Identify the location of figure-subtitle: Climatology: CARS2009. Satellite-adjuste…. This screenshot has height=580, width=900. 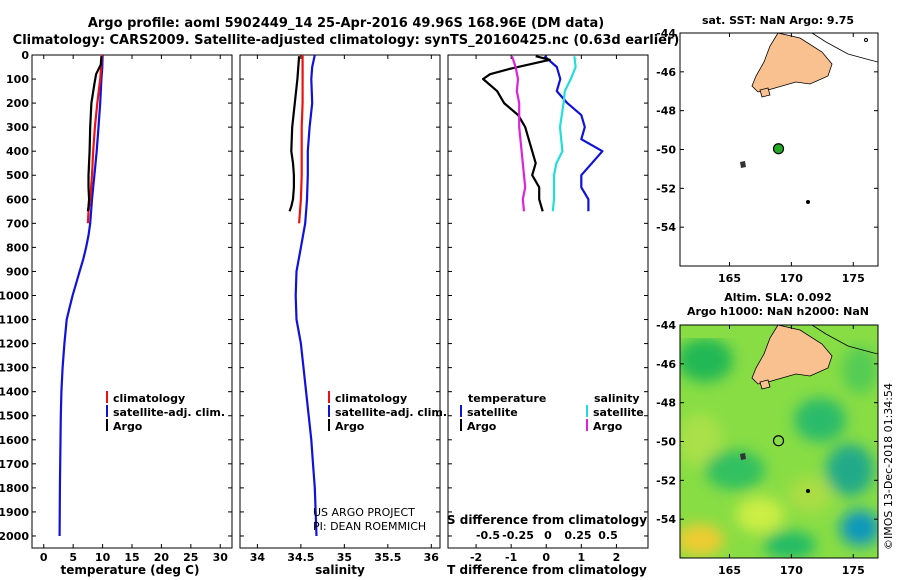
(346, 40).